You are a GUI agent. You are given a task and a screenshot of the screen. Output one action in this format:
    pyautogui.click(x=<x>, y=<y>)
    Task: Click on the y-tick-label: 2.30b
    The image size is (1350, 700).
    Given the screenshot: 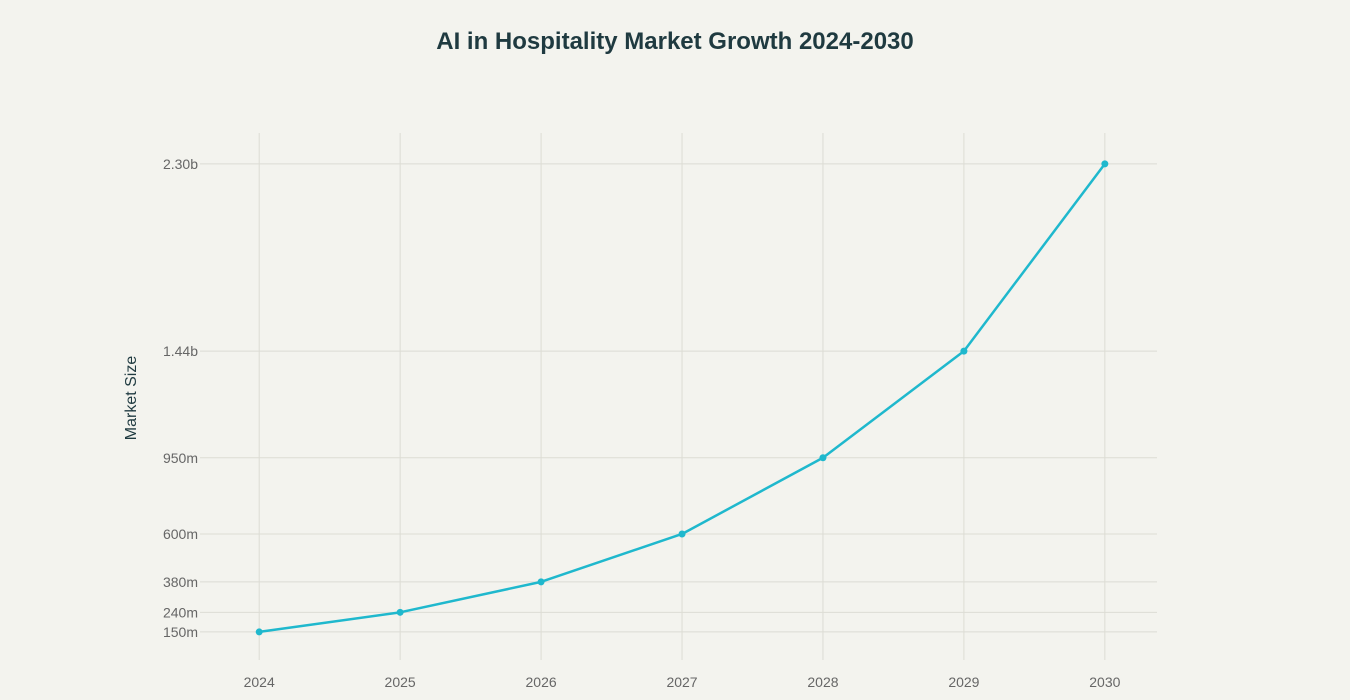 What is the action you would take?
    pyautogui.click(x=180, y=164)
    